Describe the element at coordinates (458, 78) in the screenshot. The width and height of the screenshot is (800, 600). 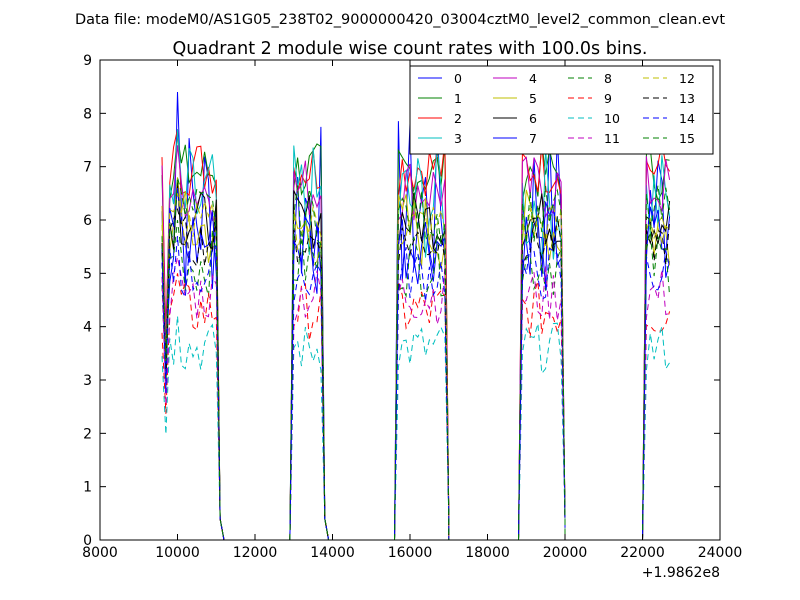
I see `legend-label-0: 0` at that location.